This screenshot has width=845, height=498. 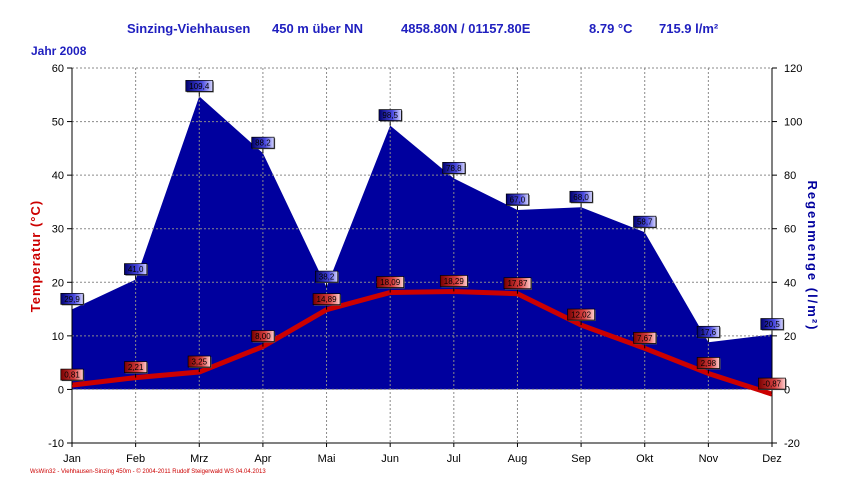 I want to click on rain-data-label: 20,5, so click(x=772, y=324).